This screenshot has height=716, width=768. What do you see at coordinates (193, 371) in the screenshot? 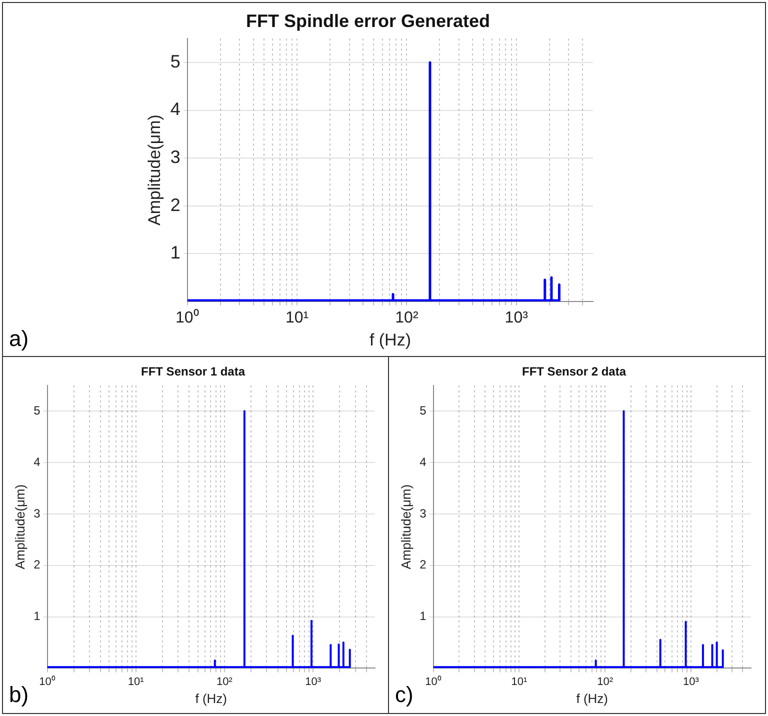
I see `chart-title: FFT Sensor 1 data` at bounding box center [193, 371].